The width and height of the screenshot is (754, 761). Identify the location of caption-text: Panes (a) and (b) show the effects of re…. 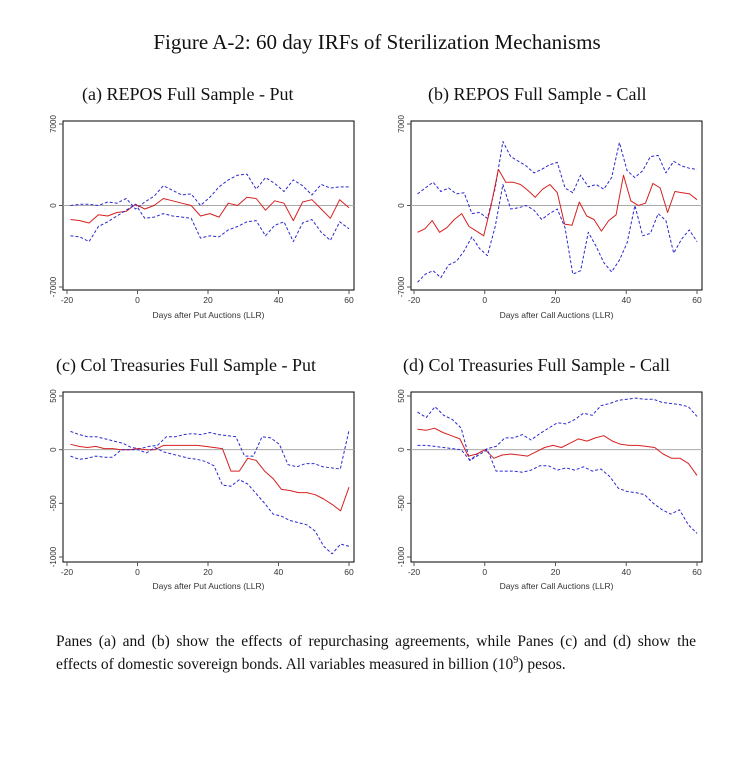
(376, 653).